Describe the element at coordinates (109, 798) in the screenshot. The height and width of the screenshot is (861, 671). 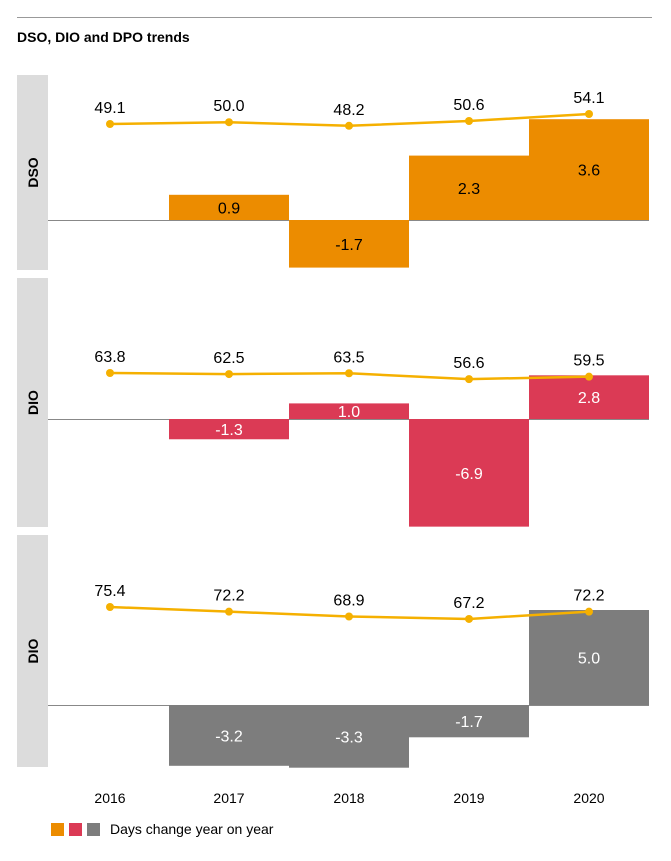
I see `x-tick-label: 2016` at that location.